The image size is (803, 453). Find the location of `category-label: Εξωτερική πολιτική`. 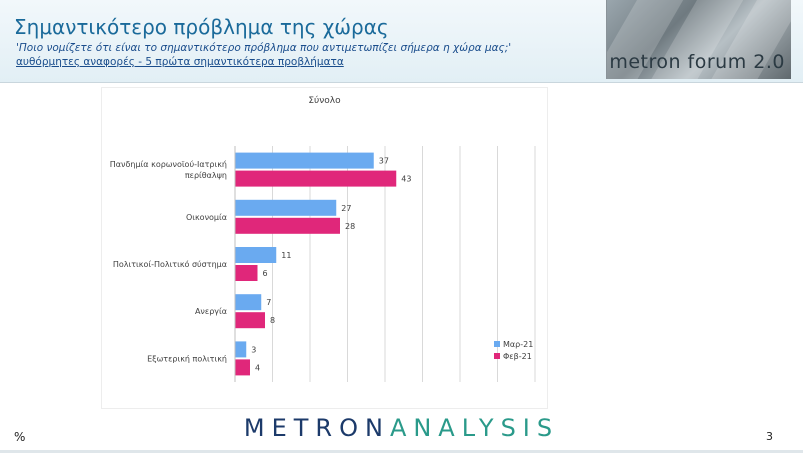

category-label: Εξωτερική πολιτική is located at coordinates (187, 358).